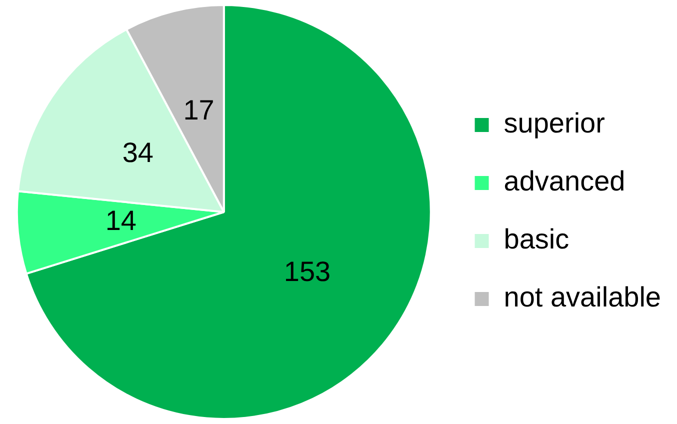 This screenshot has width=677, height=424. I want to click on legend-label: superior, so click(554, 123).